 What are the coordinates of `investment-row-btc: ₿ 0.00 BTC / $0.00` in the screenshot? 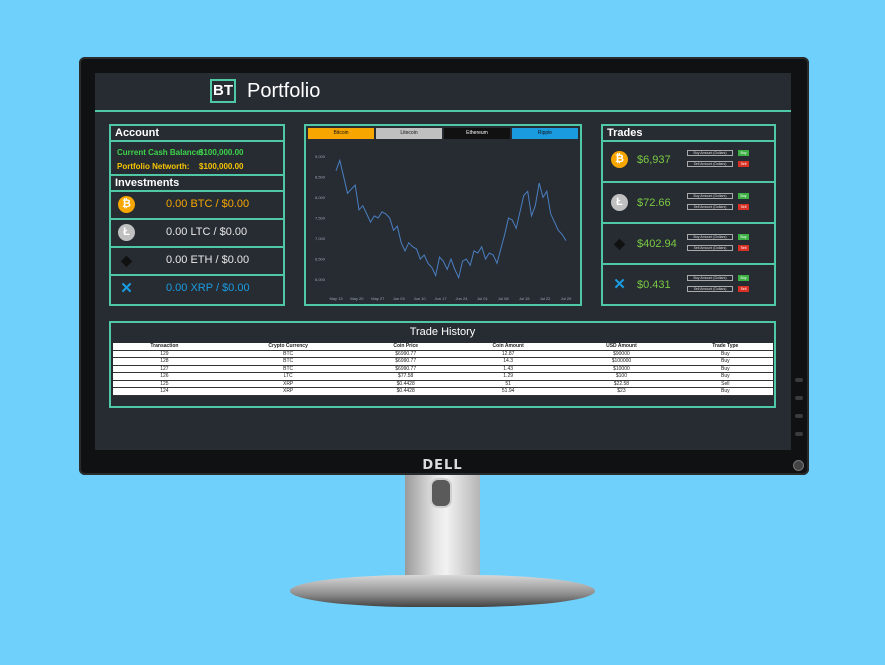 It's located at (197, 204).